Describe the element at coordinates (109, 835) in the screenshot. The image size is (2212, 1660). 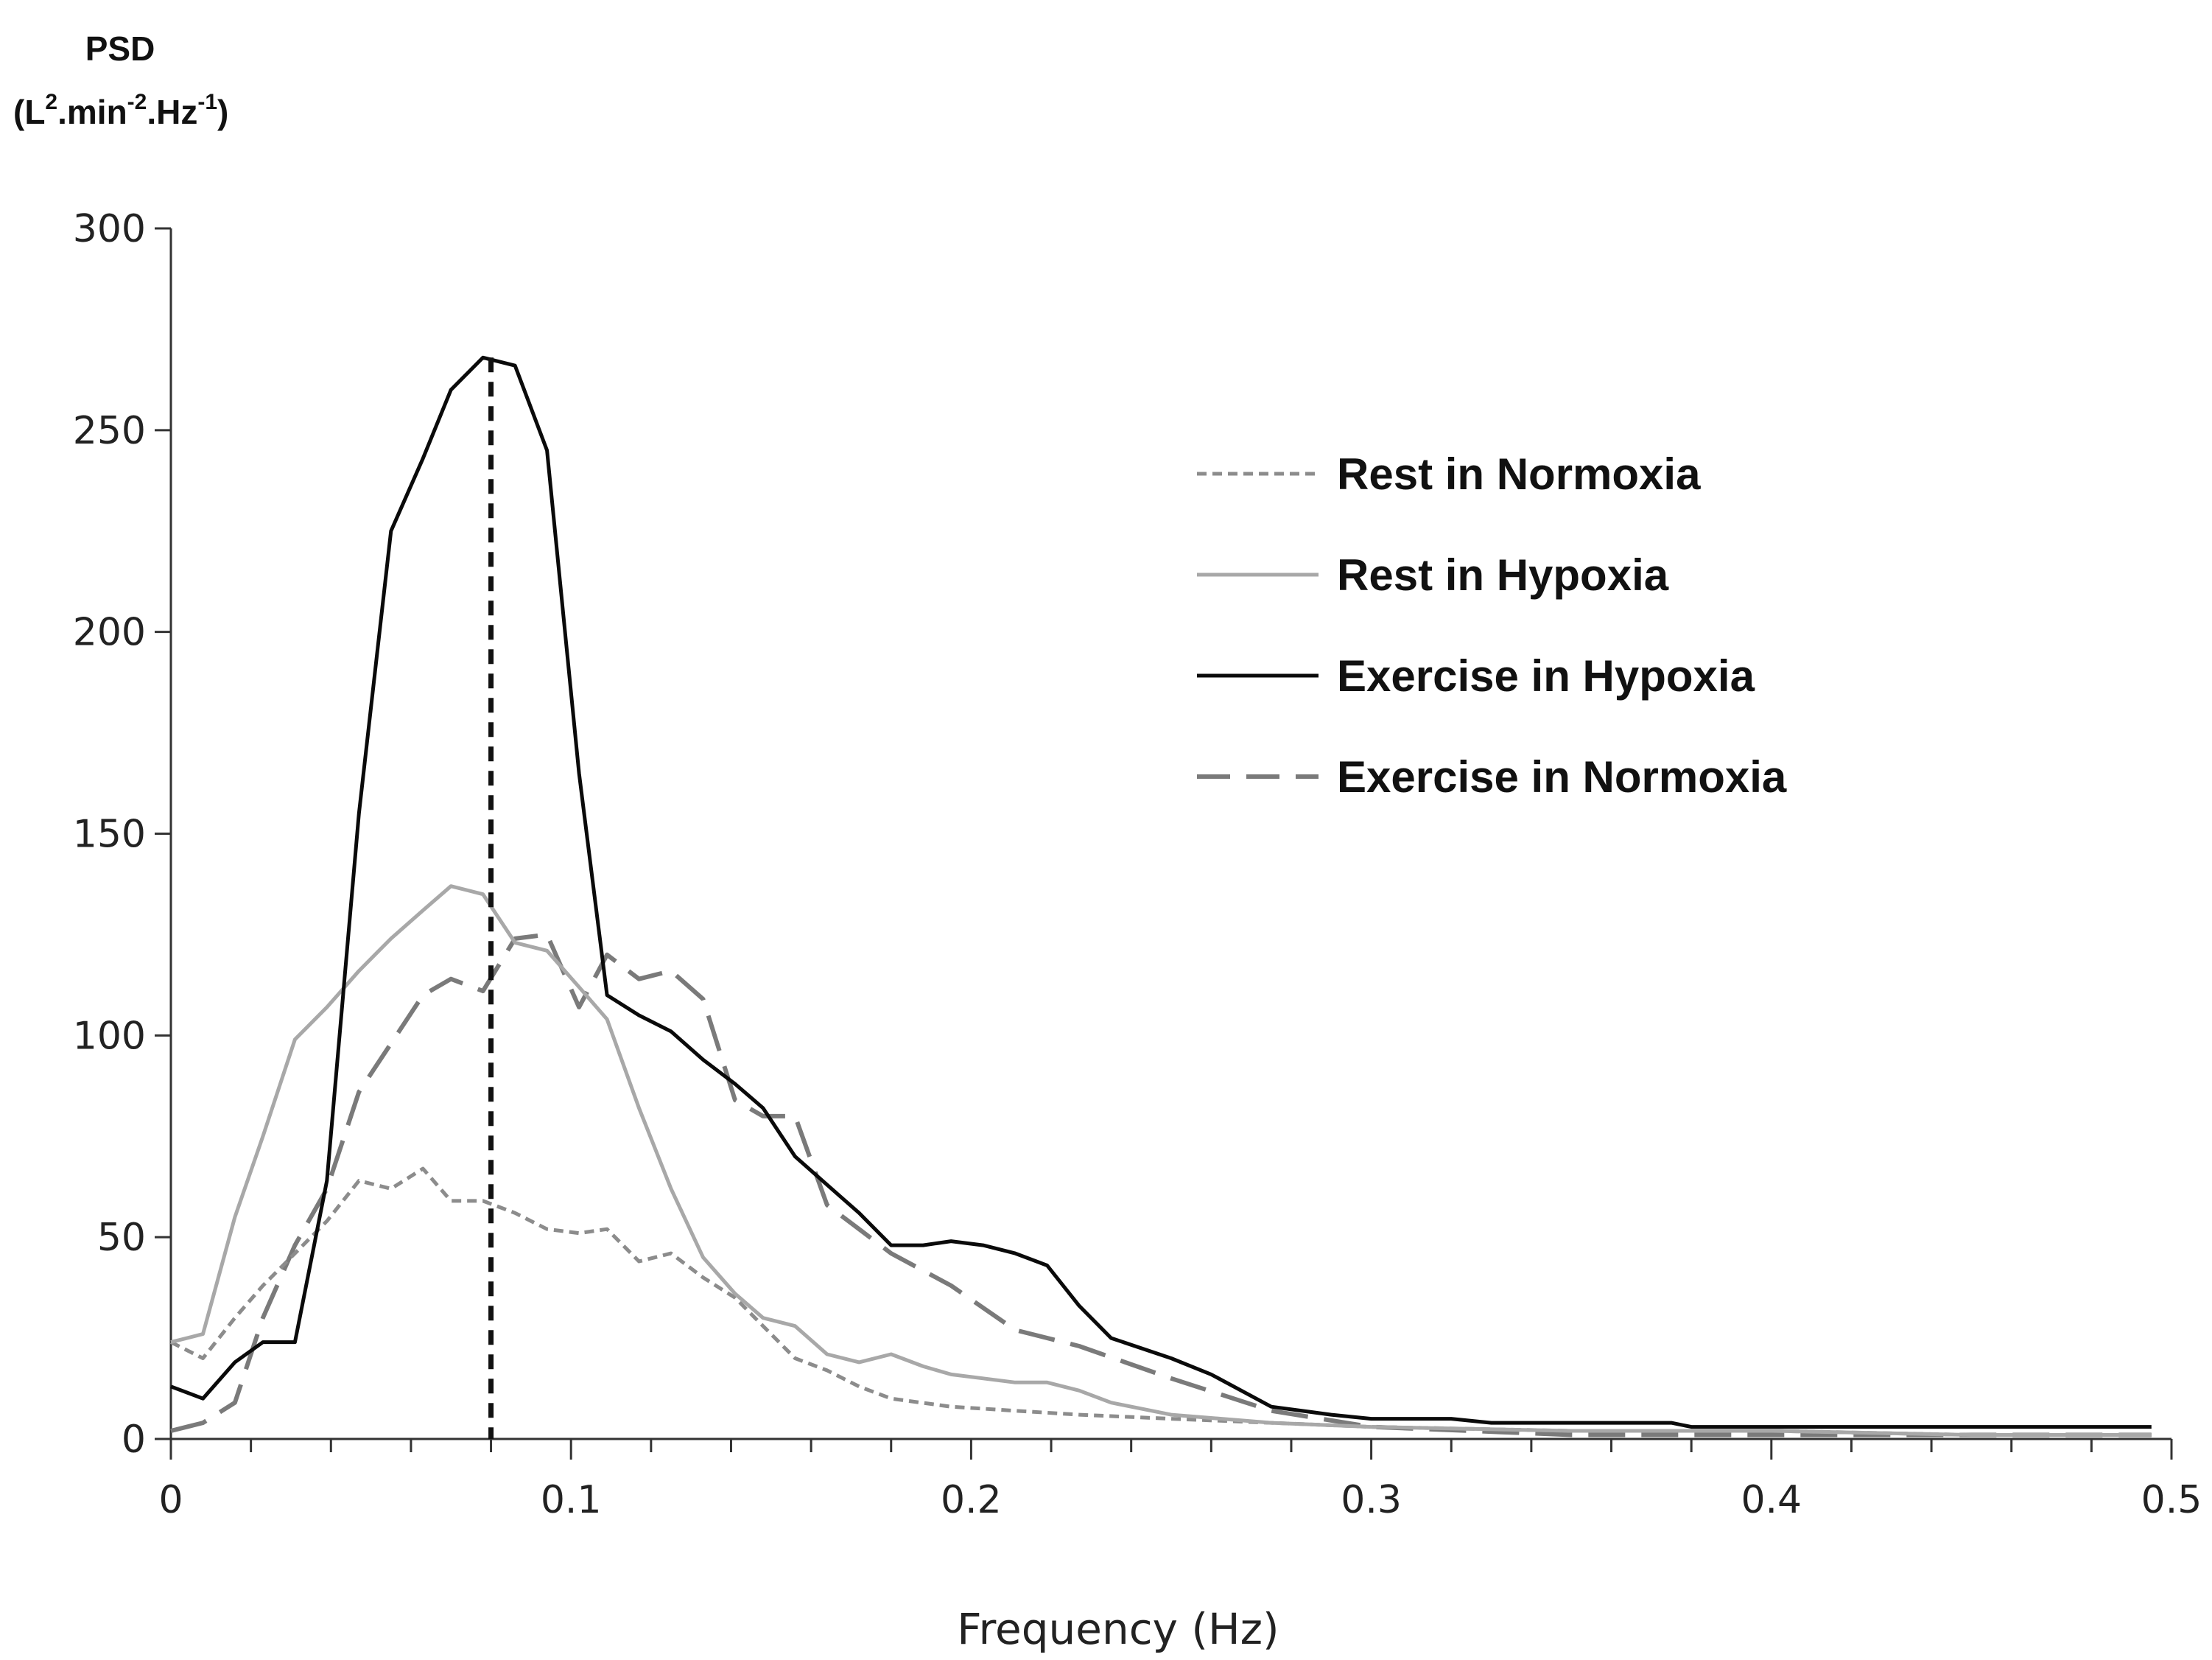
I see `y-tick-label: 150` at that location.